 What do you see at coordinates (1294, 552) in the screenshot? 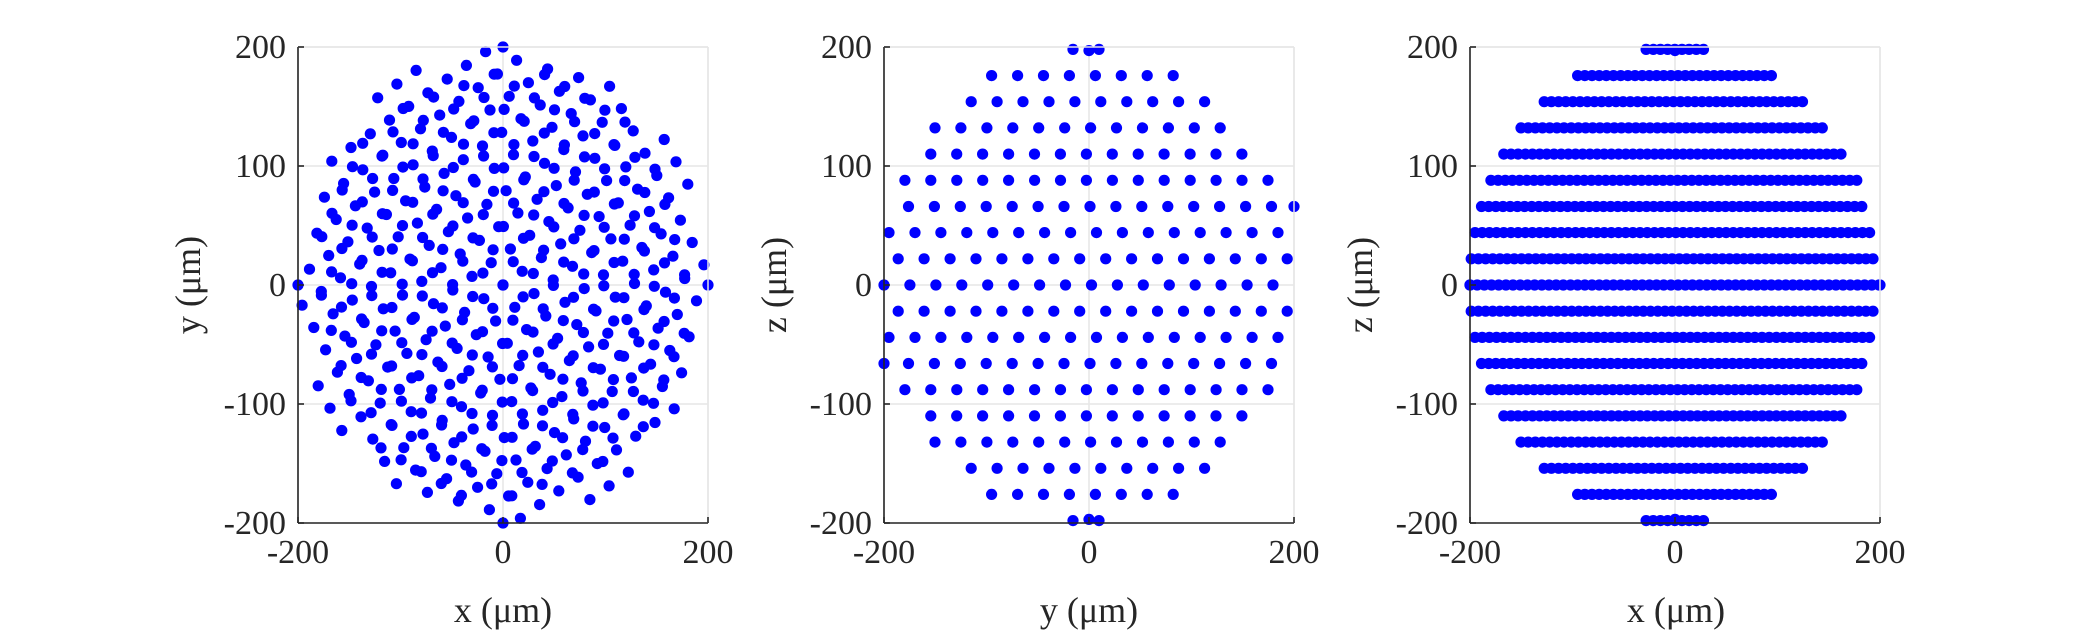
I see `x-tick-label: 200` at bounding box center [1294, 552].